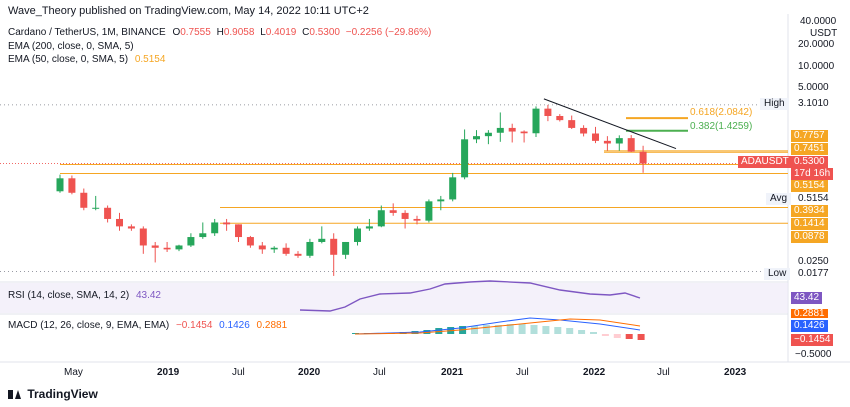 Image resolution: width=850 pixels, height=407 pixels. Describe the element at coordinates (522, 372) in the screenshot. I see `time-label-6: Jul` at that location.